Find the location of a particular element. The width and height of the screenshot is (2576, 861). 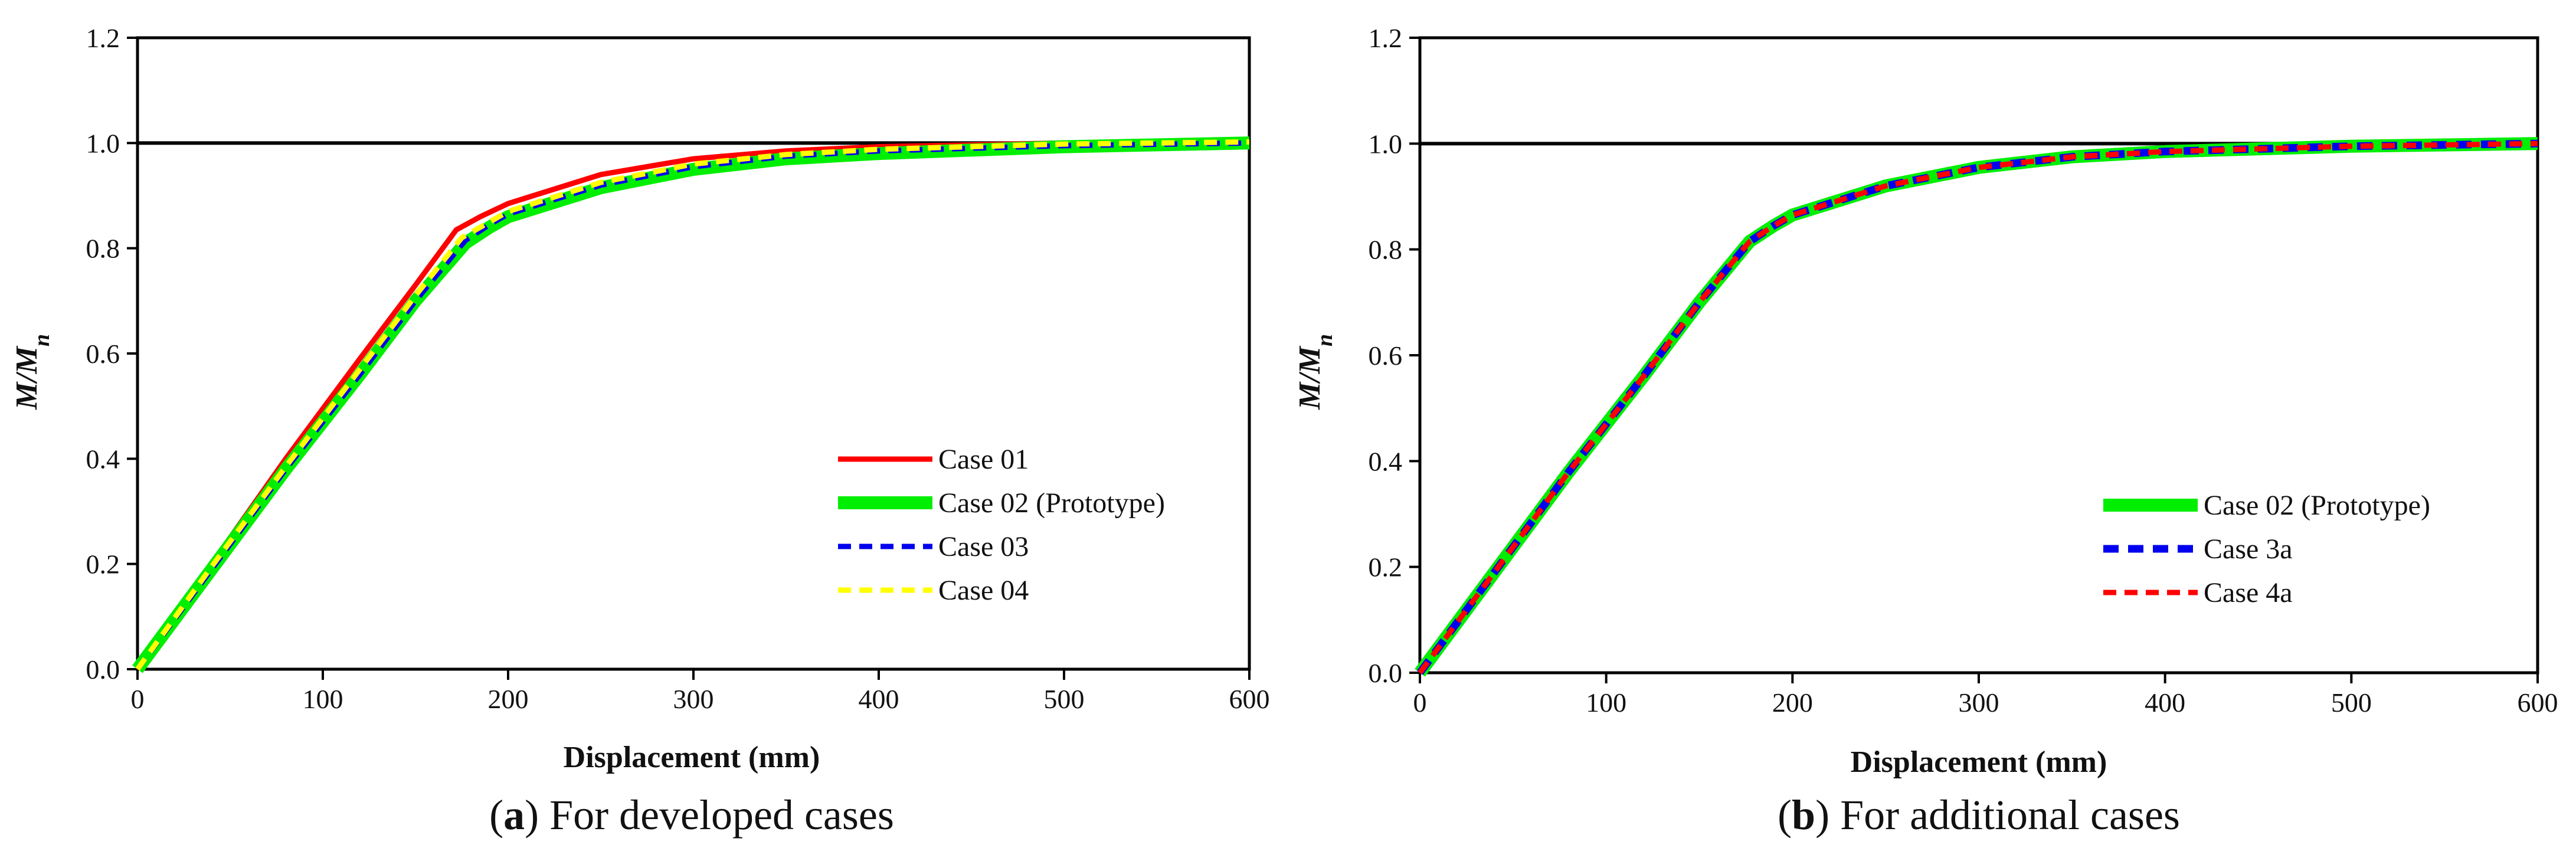

panel-a-x-tick-label: 500 is located at coordinates (1064, 699).